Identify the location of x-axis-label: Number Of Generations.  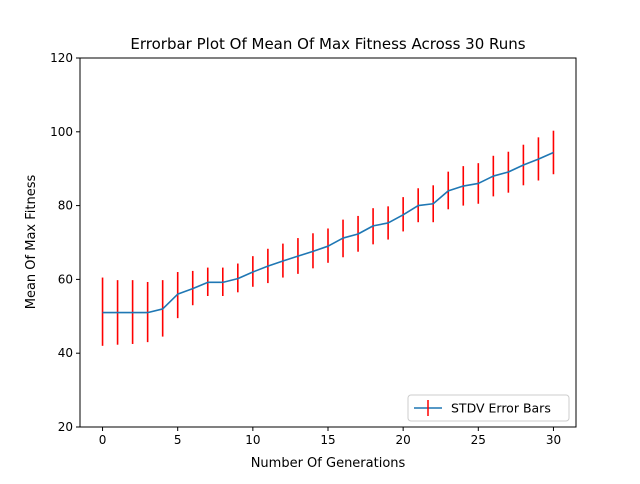
(328, 463).